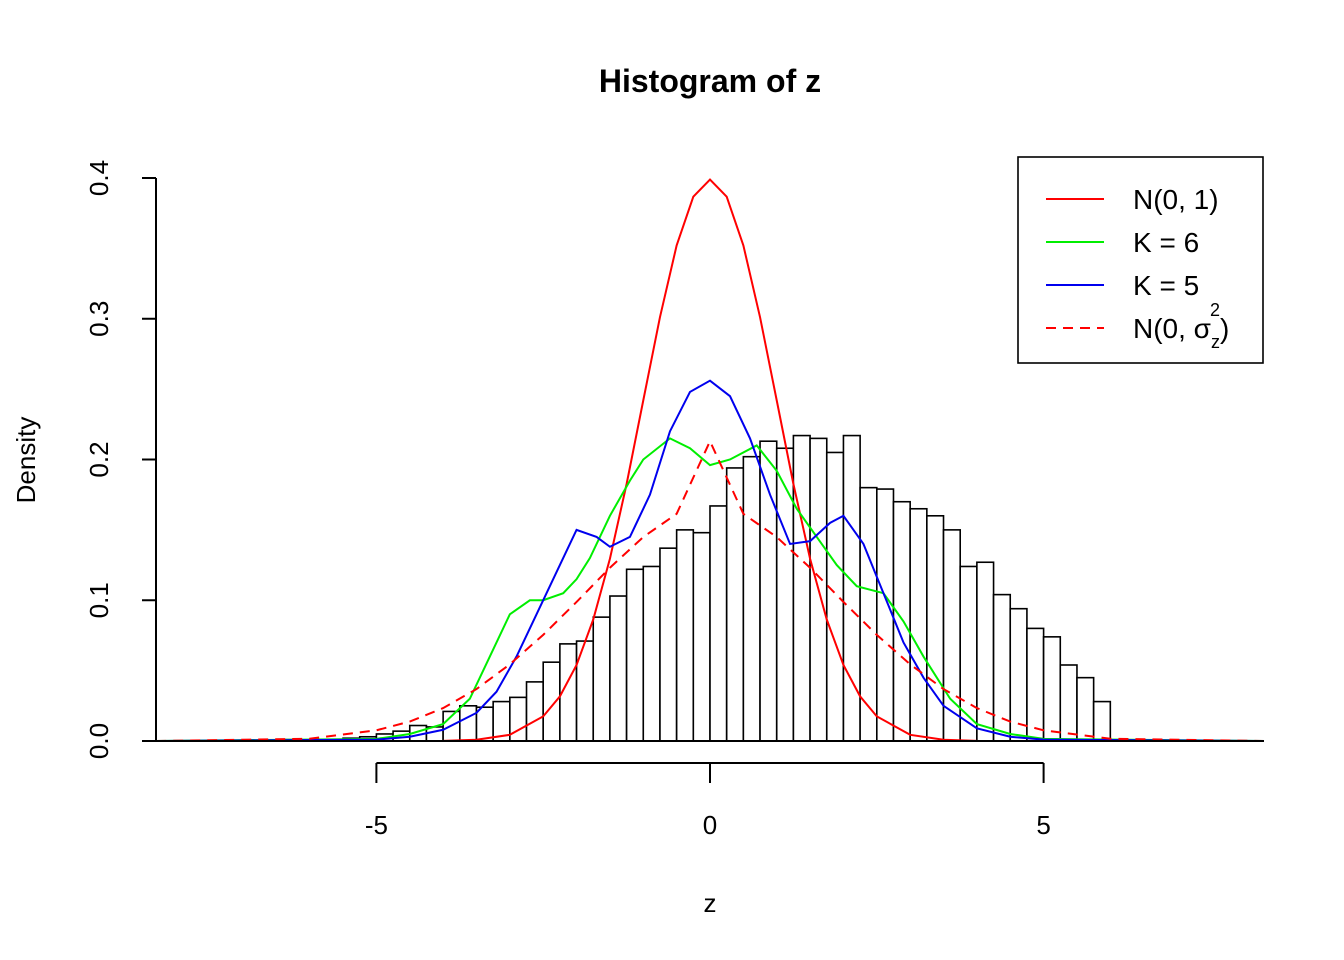  I want to click on y-tick-label-2: 0.2, so click(99, 459).